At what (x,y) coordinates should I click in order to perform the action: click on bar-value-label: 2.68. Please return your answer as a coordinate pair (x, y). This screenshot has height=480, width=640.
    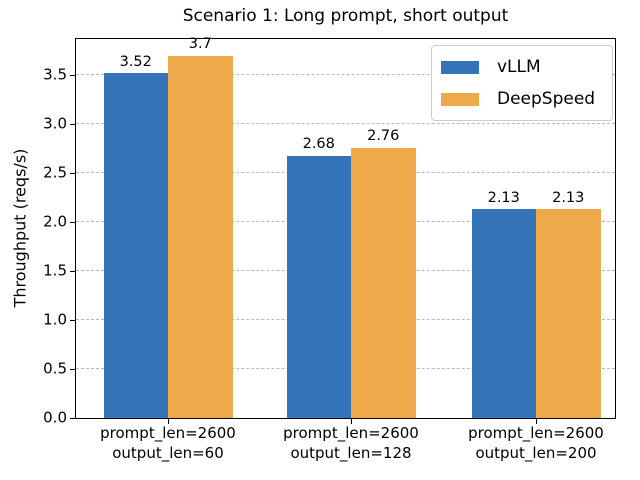
    Looking at the image, I should click on (318, 144).